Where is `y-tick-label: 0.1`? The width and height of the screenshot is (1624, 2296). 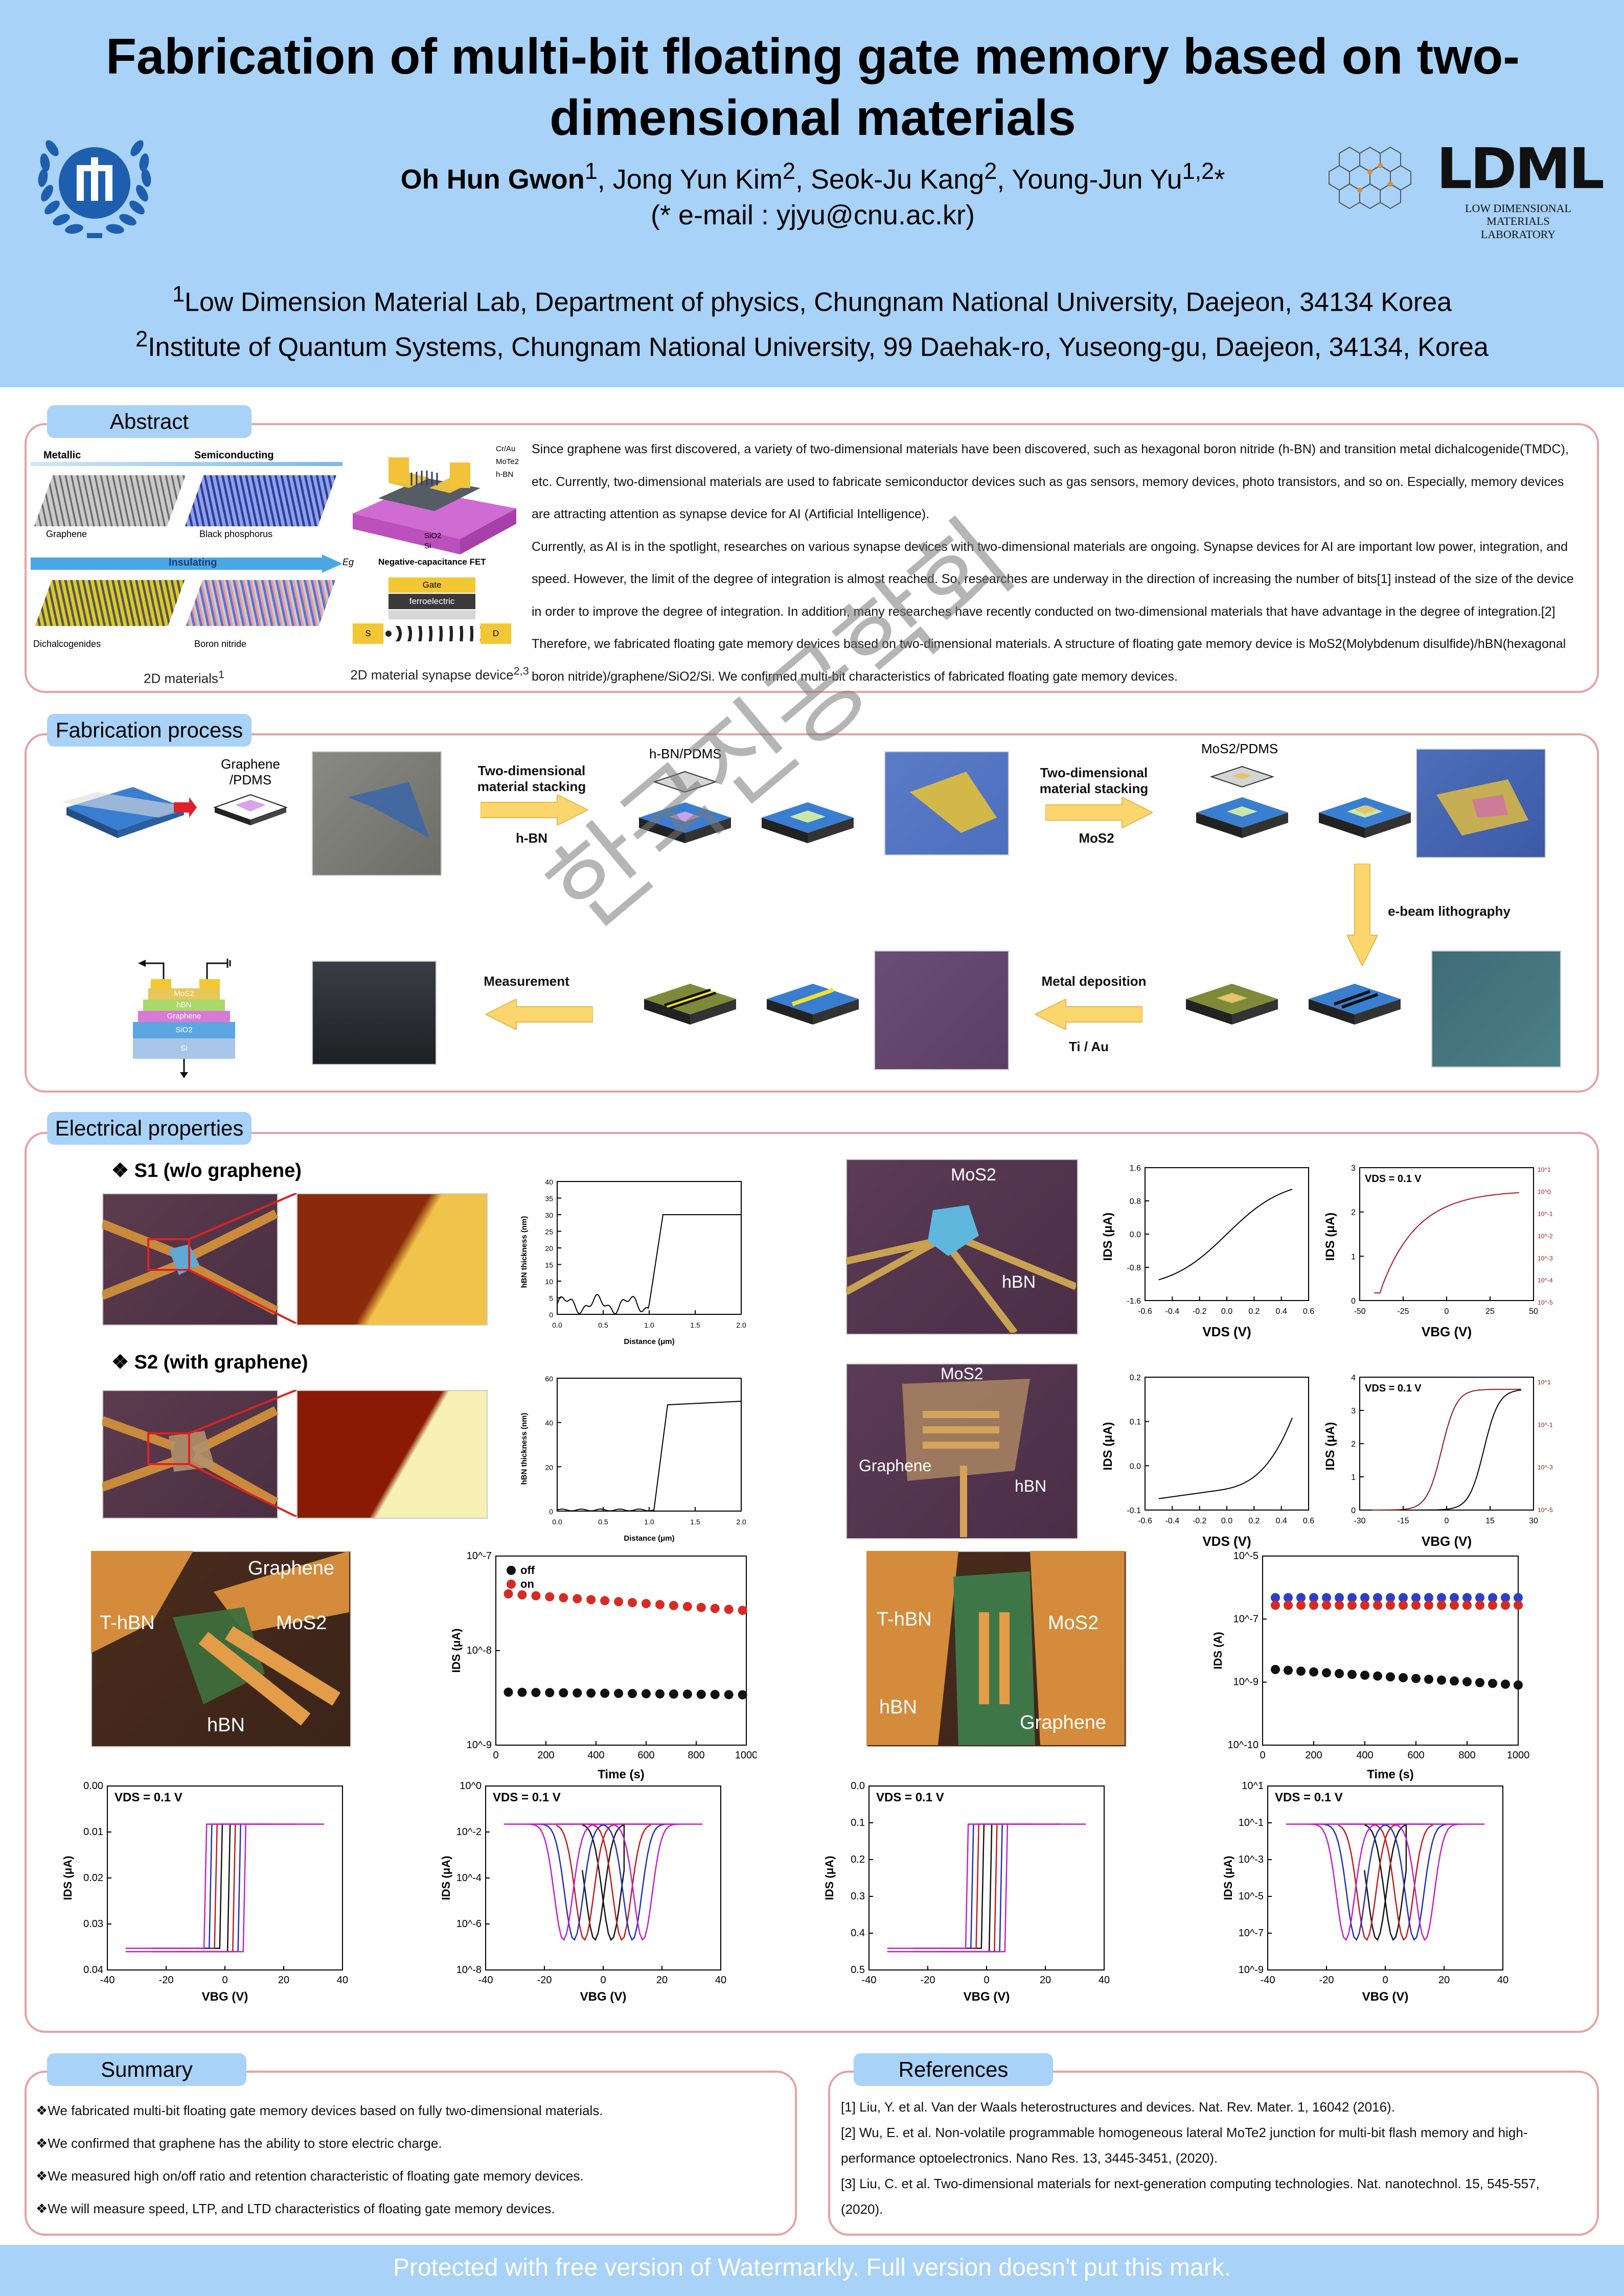 y-tick-label: 0.1 is located at coordinates (1135, 1422).